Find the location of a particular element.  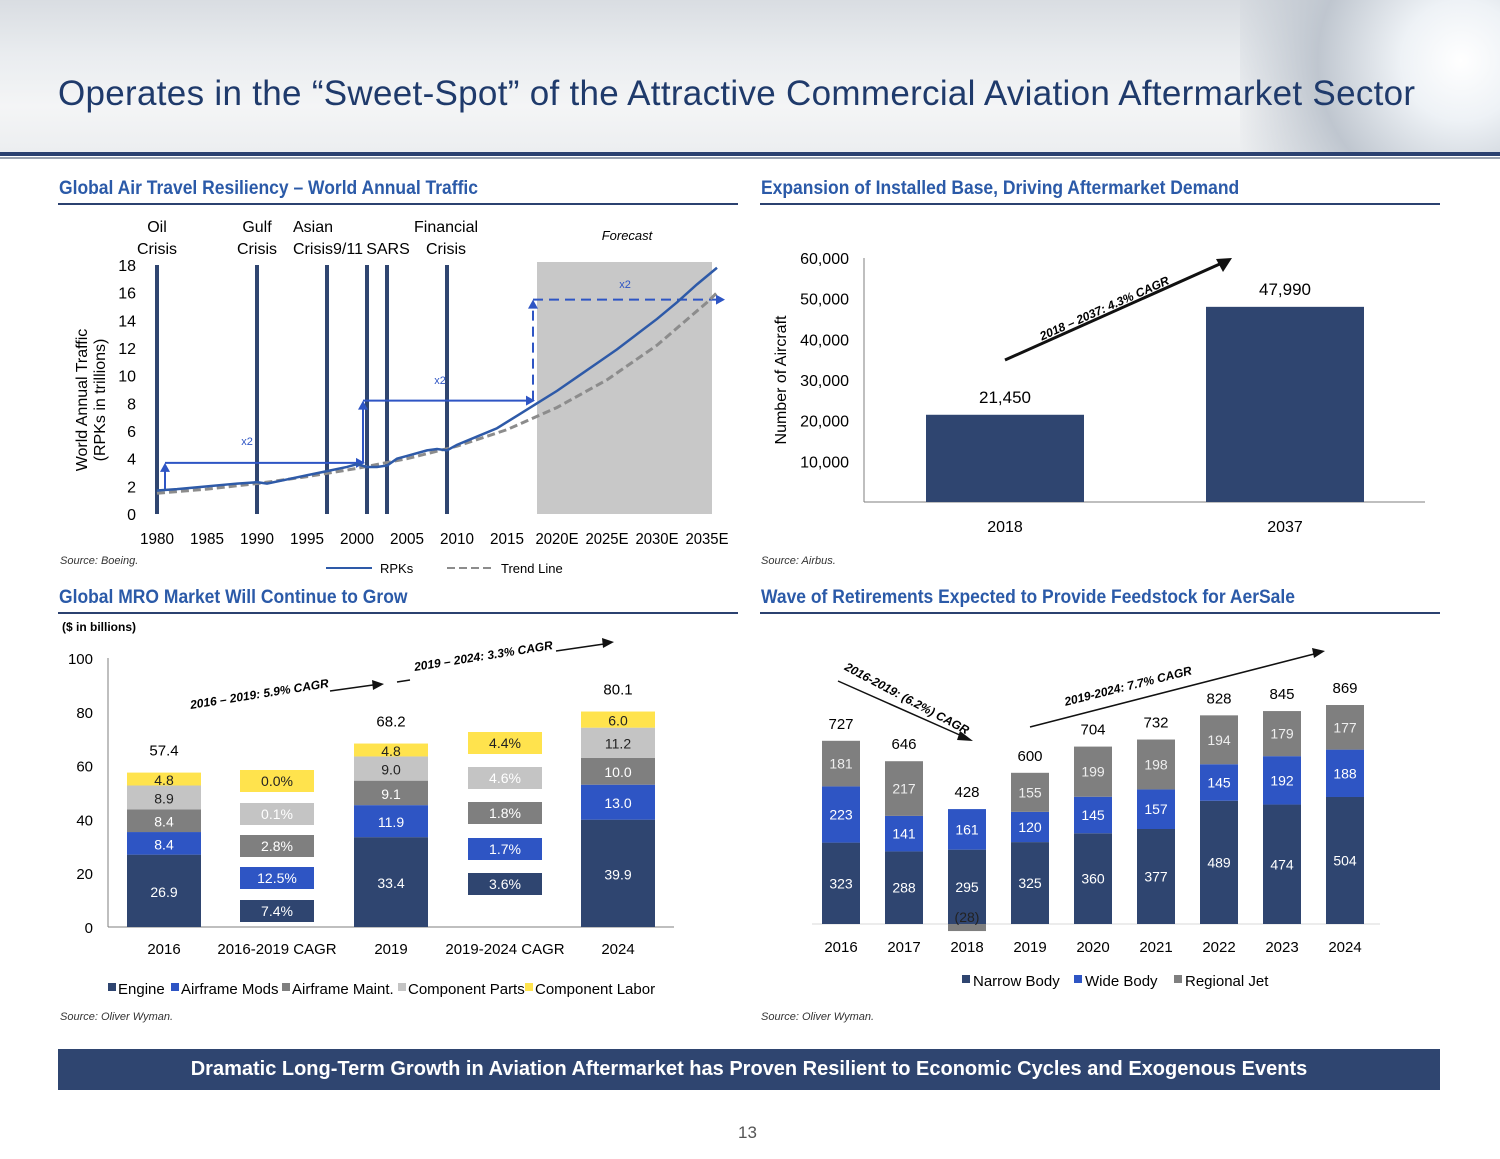

segment-label: 11.9 is located at coordinates (391, 822).